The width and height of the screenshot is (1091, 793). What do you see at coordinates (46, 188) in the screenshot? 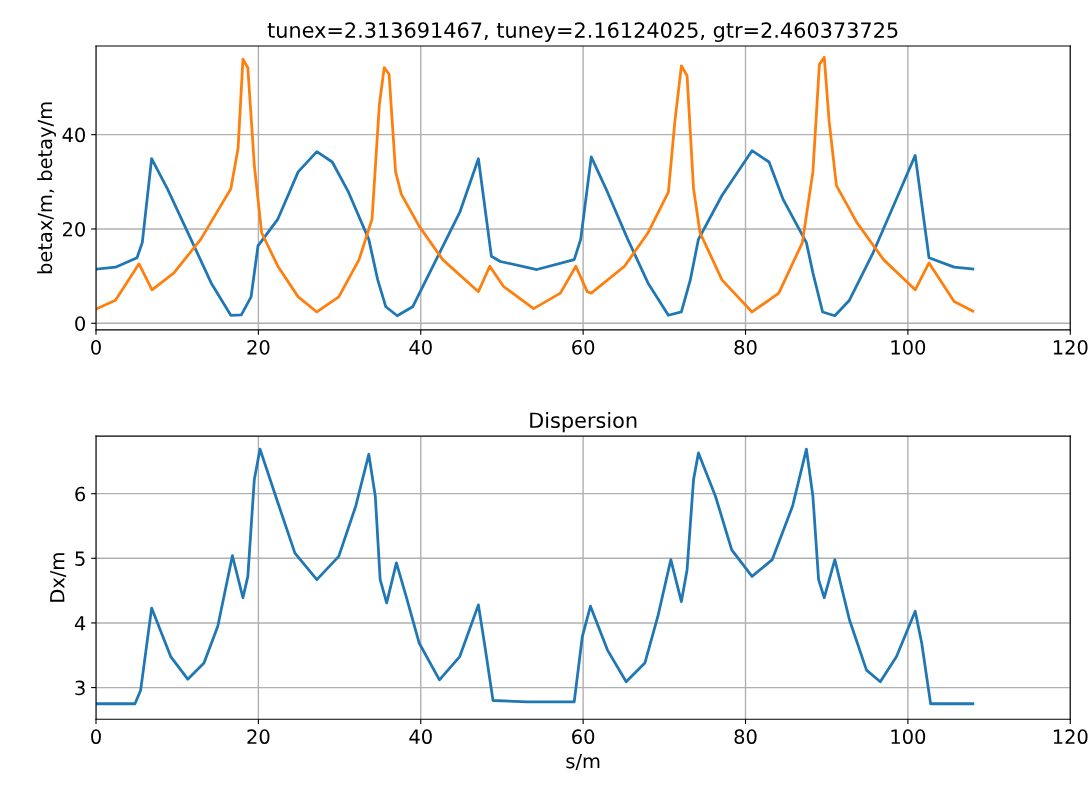
I see `y-axis-title: betax/m, betay/m` at bounding box center [46, 188].